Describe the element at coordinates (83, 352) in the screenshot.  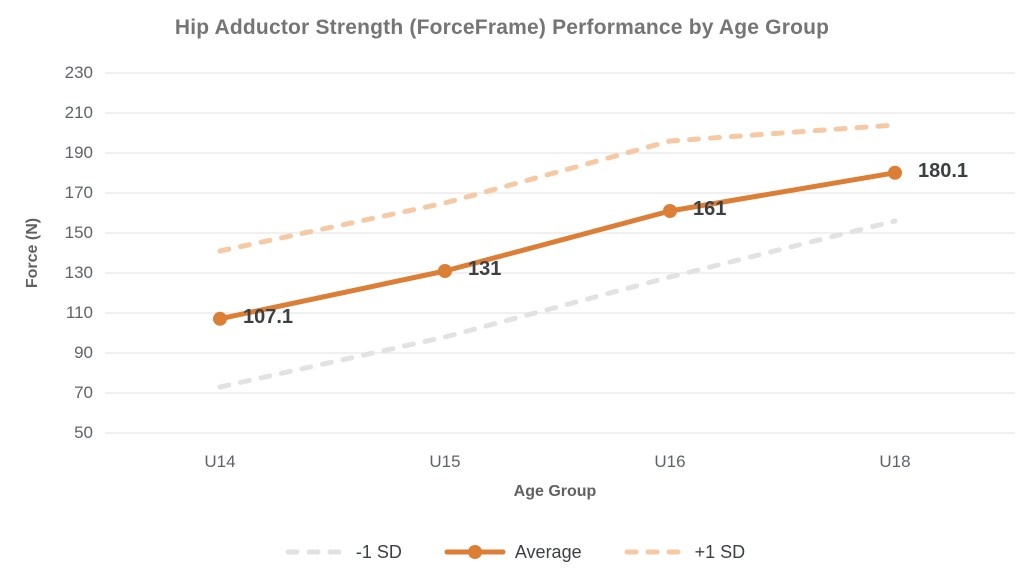
I see `y-tick-label: 90` at that location.